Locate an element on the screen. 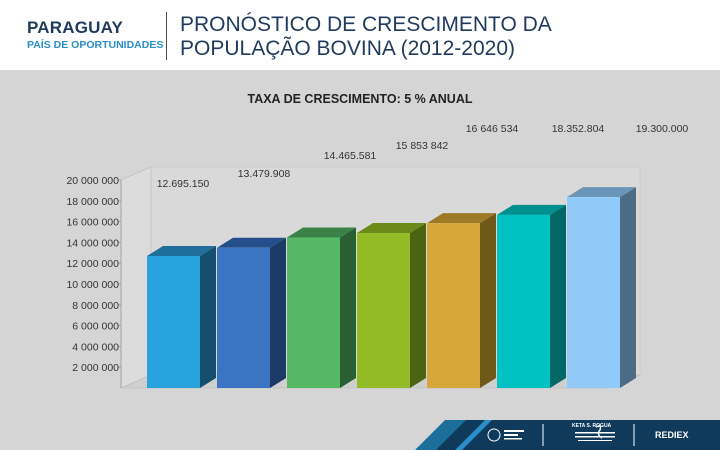  y-tick-label: 16 000 000 is located at coordinates (92, 223).